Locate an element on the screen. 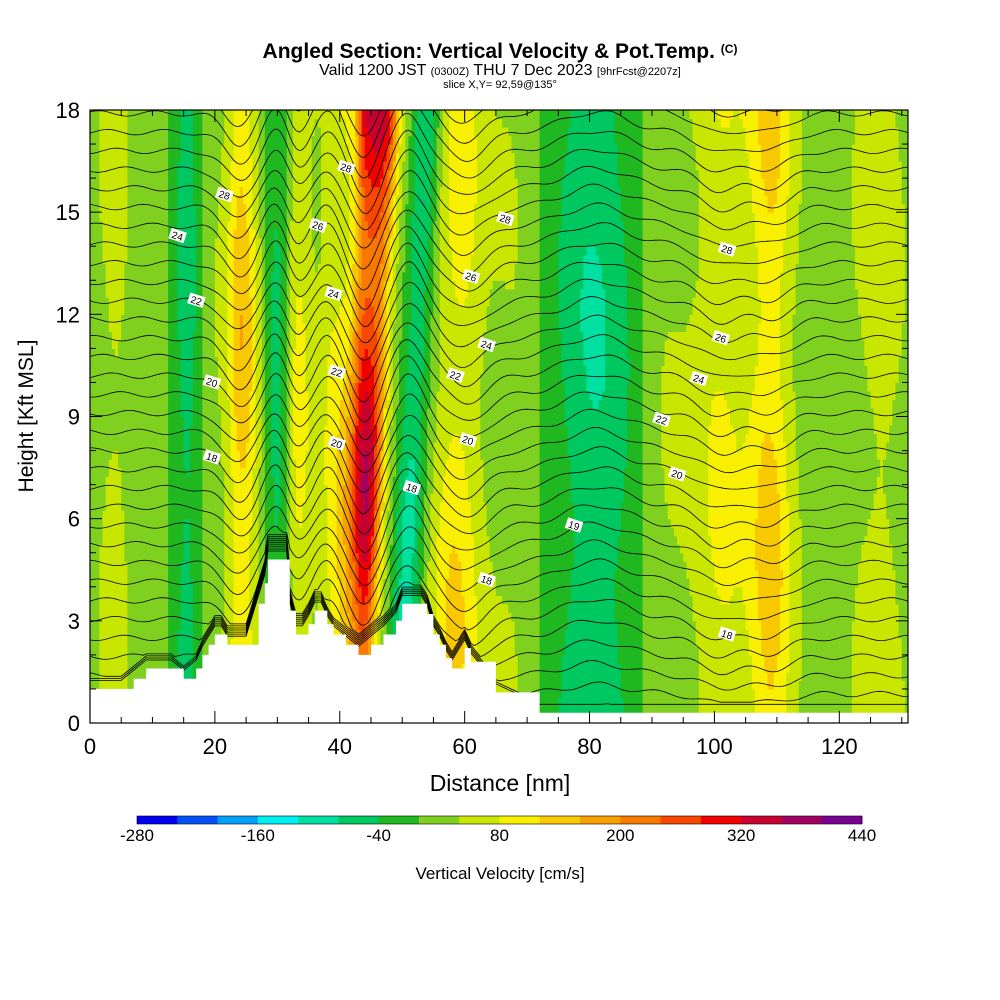 This screenshot has height=1000, width=1000. y-tick-label: 6 is located at coordinates (74, 519).